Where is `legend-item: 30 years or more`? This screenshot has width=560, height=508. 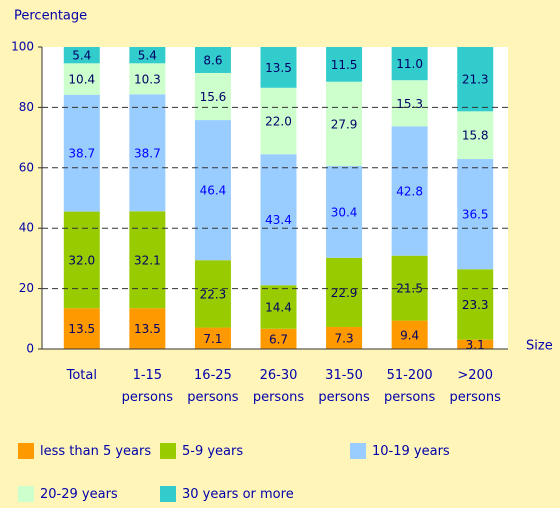 legend-item: 30 years or more is located at coordinates (227, 494).